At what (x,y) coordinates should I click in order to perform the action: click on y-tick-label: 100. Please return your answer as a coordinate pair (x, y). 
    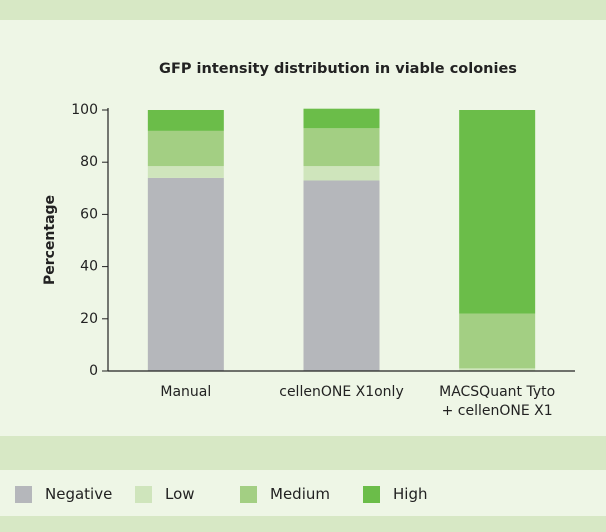
    Looking at the image, I should click on (84, 110).